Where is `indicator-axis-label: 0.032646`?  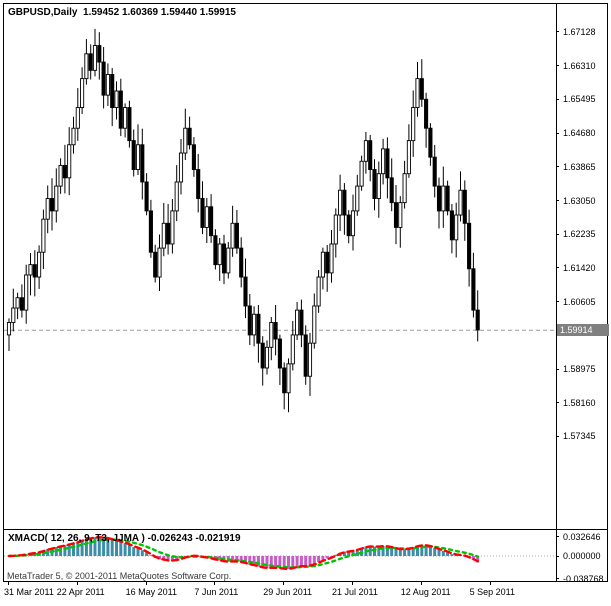
indicator-axis-label: 0.032646 is located at coordinates (582, 536).